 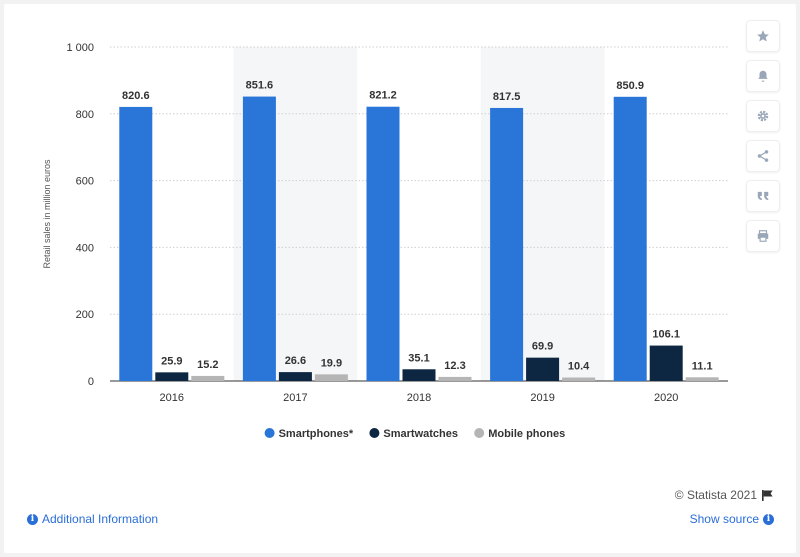 What do you see at coordinates (702, 366) in the screenshot?
I see `data-label: 11.1` at bounding box center [702, 366].